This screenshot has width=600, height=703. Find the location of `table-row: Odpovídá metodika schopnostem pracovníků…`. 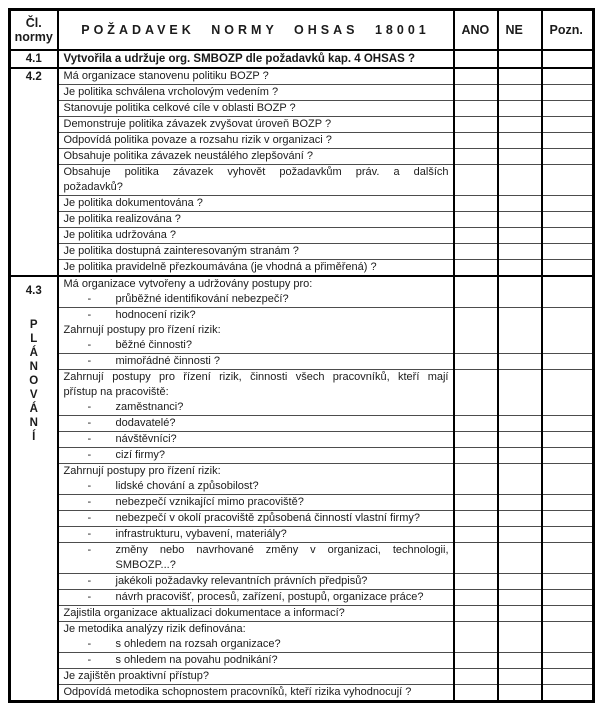

table-row: Odpovídá metodika schopnostem pracovníků… is located at coordinates (302, 693).